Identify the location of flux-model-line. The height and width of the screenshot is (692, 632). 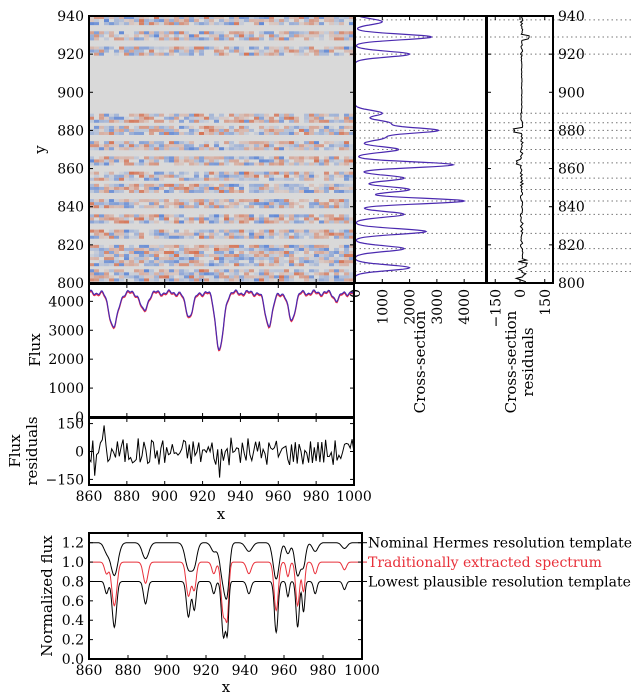
(221, 320).